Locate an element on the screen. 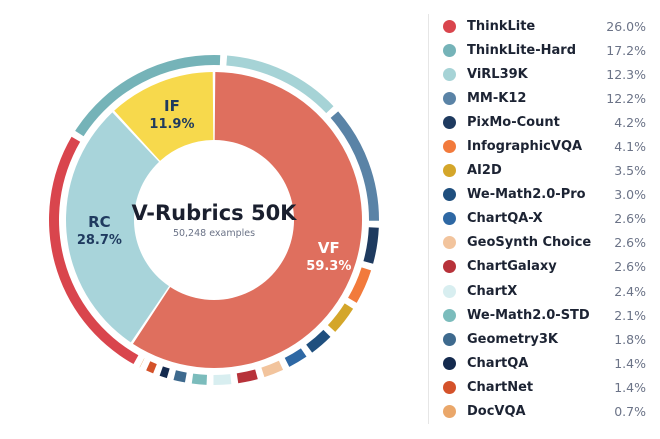 Image resolution: width=660 pixels, height=439 pixels. legend-value: 4.1% is located at coordinates (630, 147).